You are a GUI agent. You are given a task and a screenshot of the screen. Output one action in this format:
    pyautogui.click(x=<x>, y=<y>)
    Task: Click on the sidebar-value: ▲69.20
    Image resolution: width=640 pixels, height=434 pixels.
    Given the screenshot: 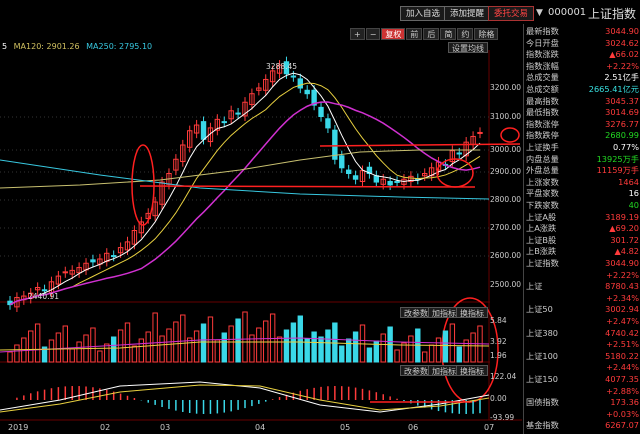 What is the action you would take?
    pyautogui.click(x=624, y=228)
    